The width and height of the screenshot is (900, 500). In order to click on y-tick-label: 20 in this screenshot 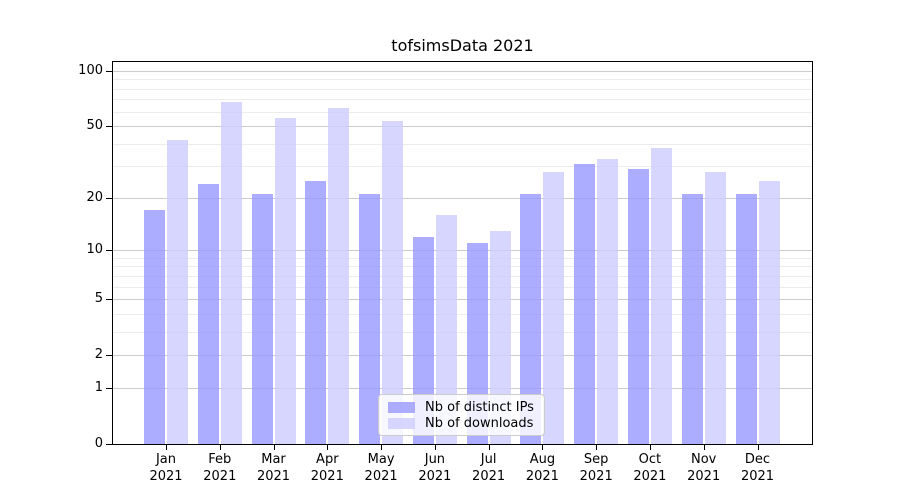, I will do `click(94, 197)`.